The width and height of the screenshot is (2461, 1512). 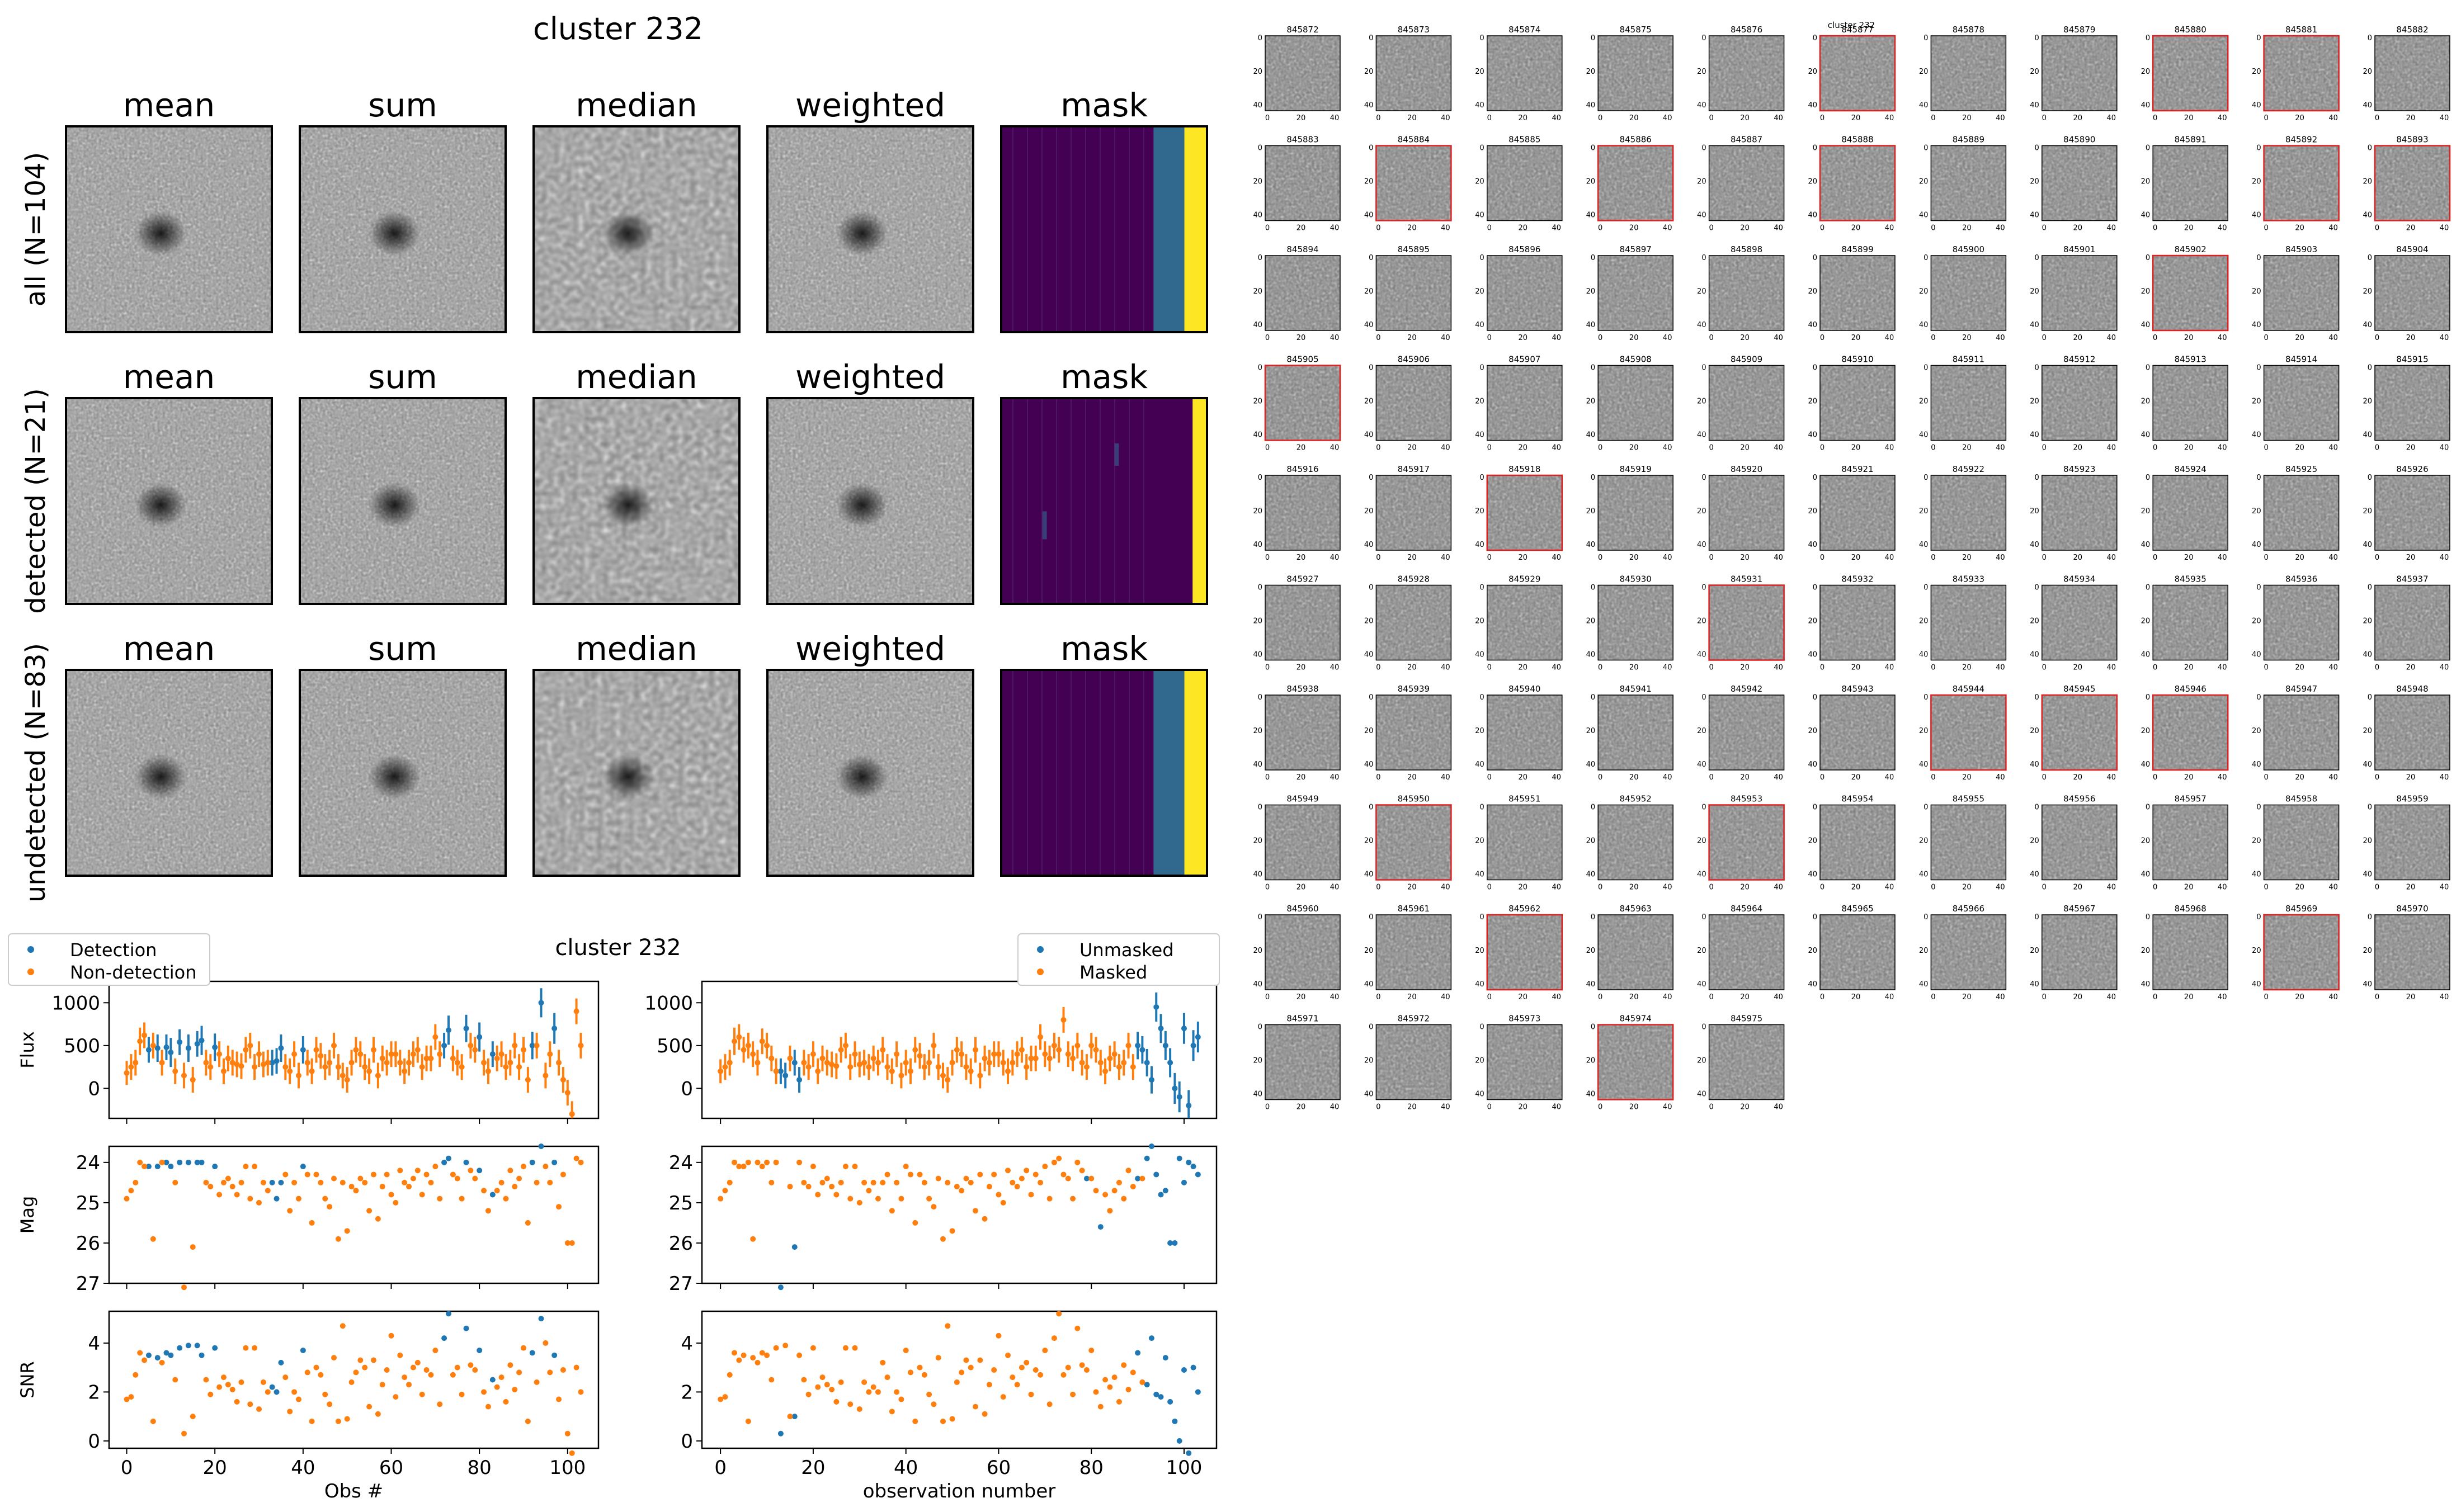 What do you see at coordinates (2258, 148) in the screenshot?
I see `thumbnail-y-tick: 0` at bounding box center [2258, 148].